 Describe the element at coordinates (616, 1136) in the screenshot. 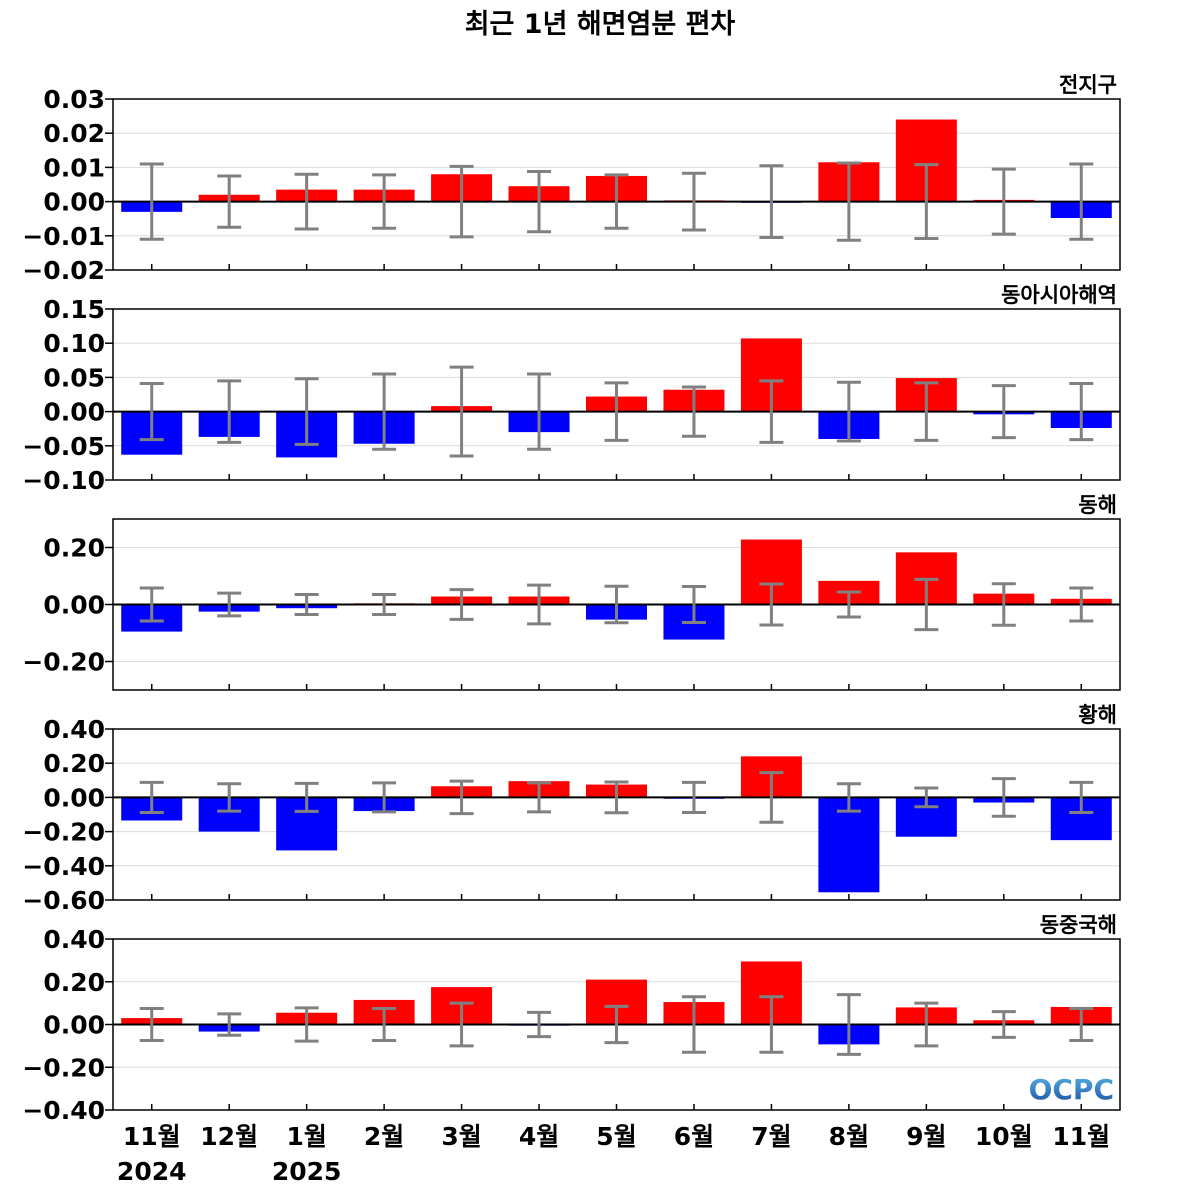

I see `month-label: 5월` at that location.